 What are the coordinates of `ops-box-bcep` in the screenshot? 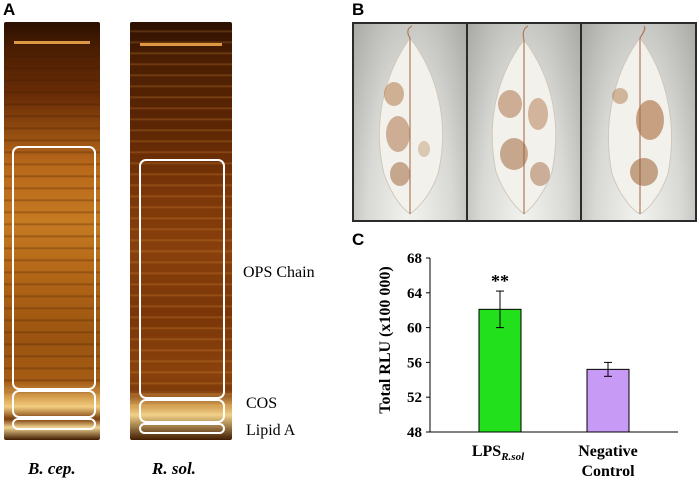 It's located at (54, 268).